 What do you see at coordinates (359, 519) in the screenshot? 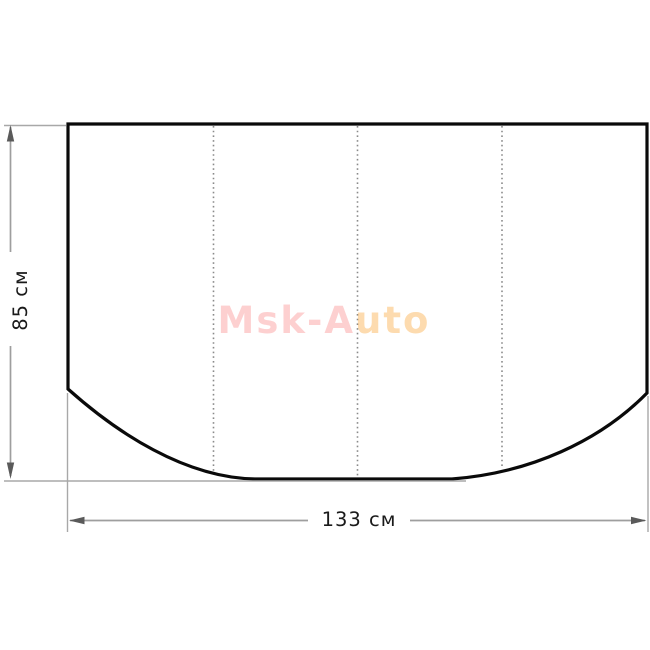
I see `width-dimension-label: 133 см` at bounding box center [359, 519].